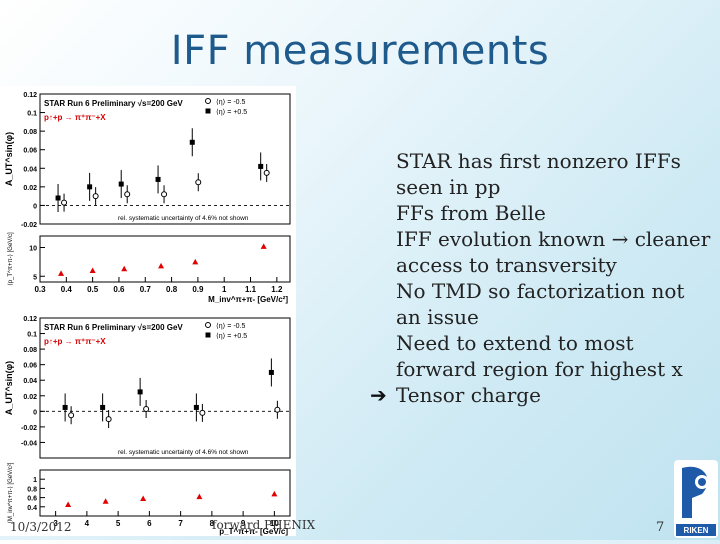 The height and width of the screenshot is (544, 720). Describe the element at coordinates (224, 289) in the screenshot. I see `x-tick-label: 1` at that location.